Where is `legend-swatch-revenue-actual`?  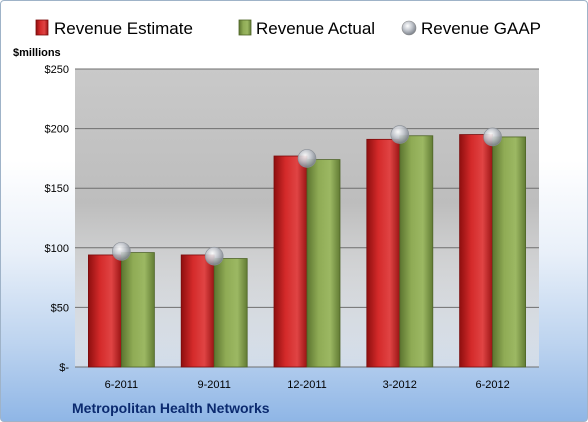 legend-swatch-revenue-actual is located at coordinates (245, 27).